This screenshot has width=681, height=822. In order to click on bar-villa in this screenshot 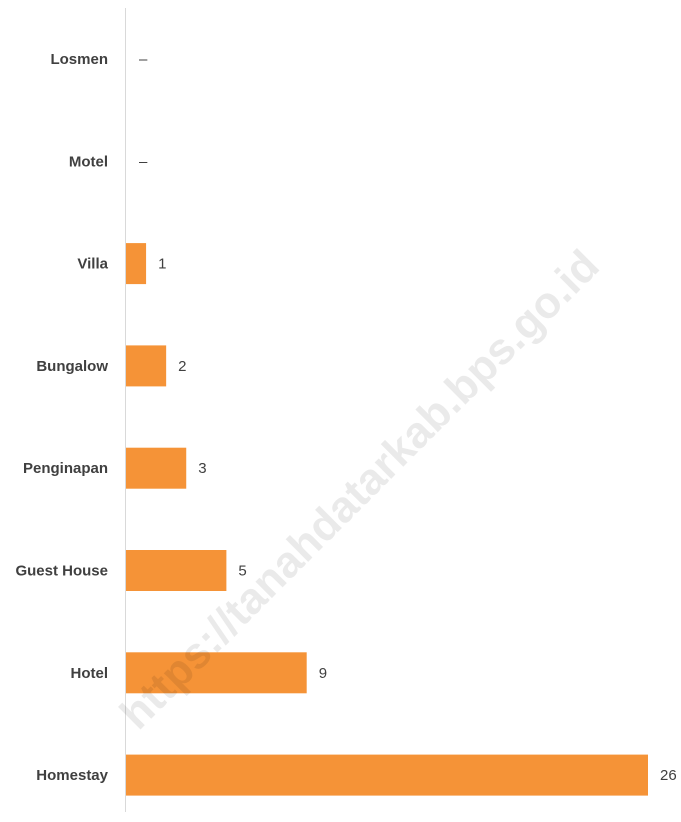, I will do `click(136, 264)`.